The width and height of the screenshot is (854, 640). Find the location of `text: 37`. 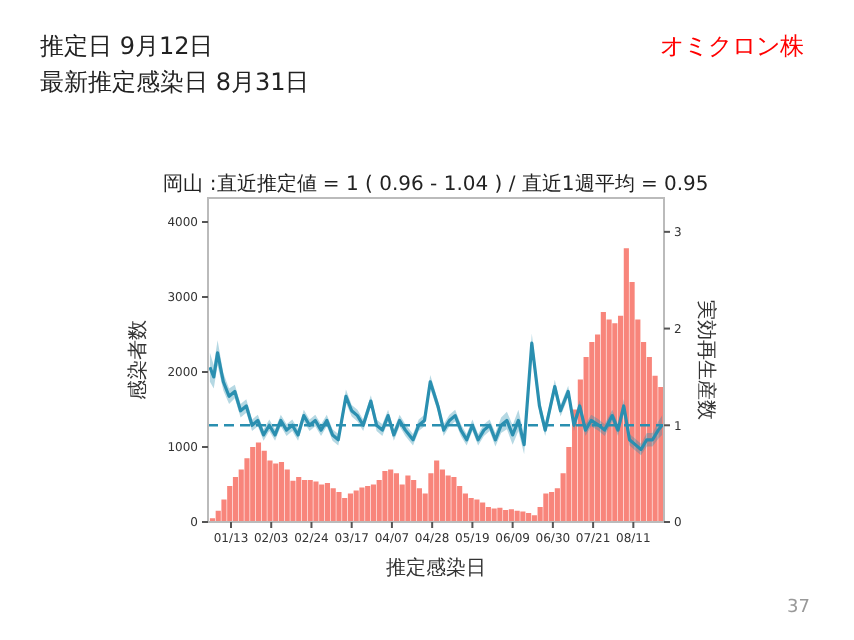

text: 37 is located at coordinates (798, 608).